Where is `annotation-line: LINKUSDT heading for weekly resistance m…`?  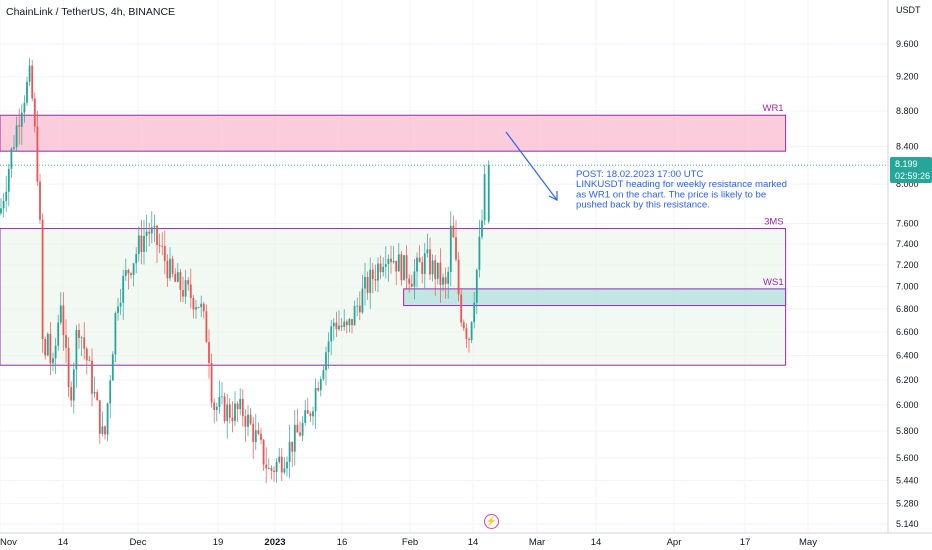
annotation-line: LINKUSDT heading for weekly resistance m… is located at coordinates (681, 184).